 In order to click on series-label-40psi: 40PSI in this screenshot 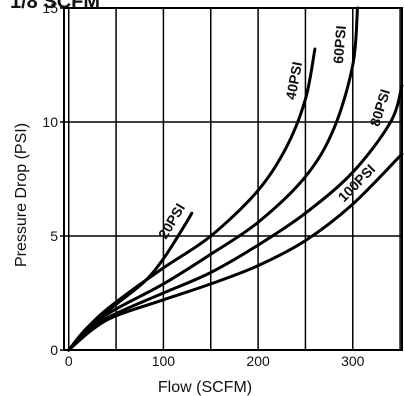, I will do `click(293, 80)`.